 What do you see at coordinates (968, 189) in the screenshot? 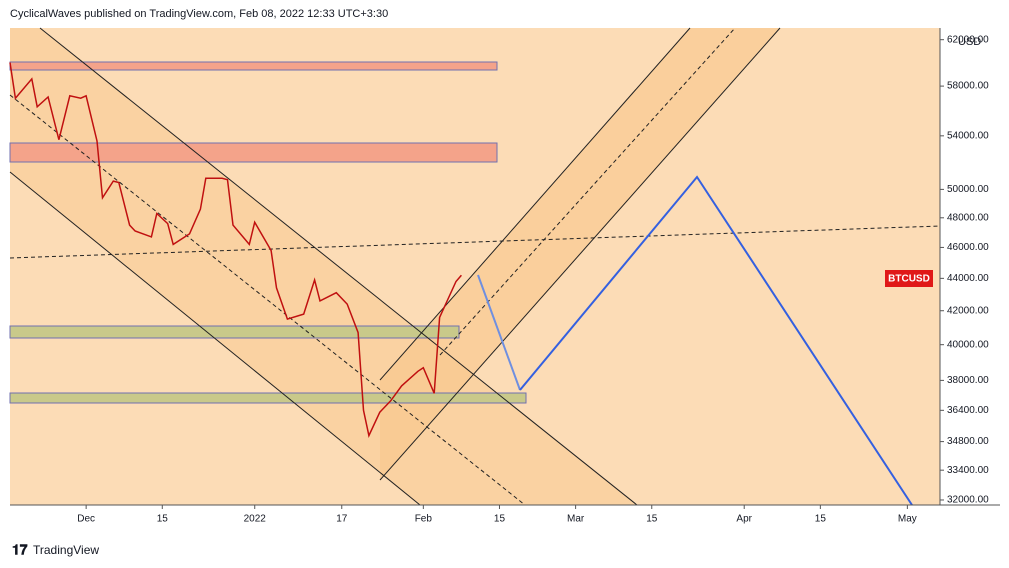
I see `y-tick-label: 50000.00` at bounding box center [968, 189].